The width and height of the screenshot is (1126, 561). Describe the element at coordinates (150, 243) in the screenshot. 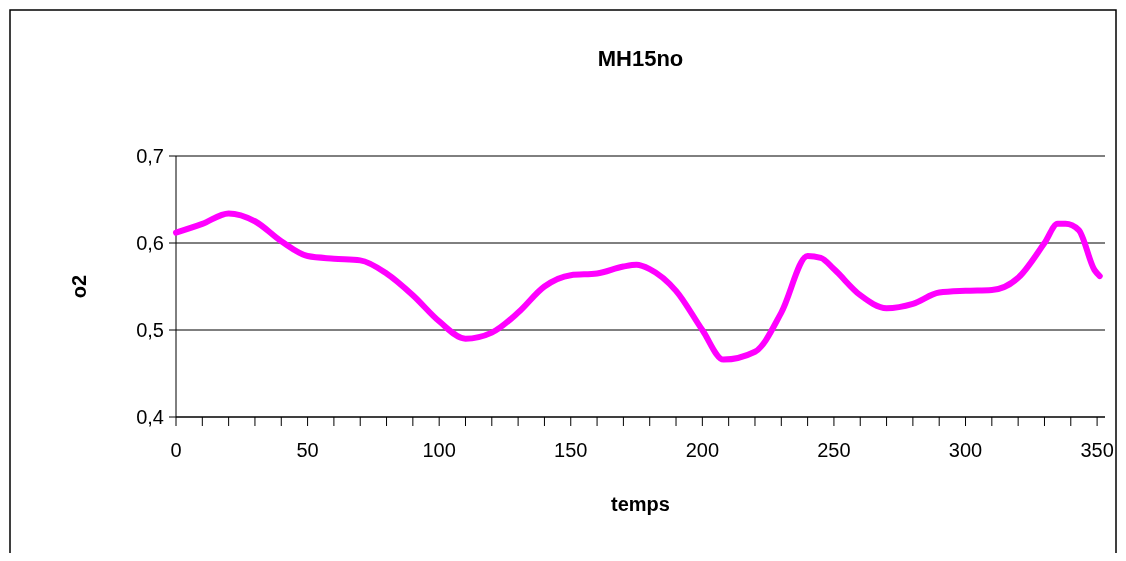

I see `y-tick-label: 0,6` at that location.